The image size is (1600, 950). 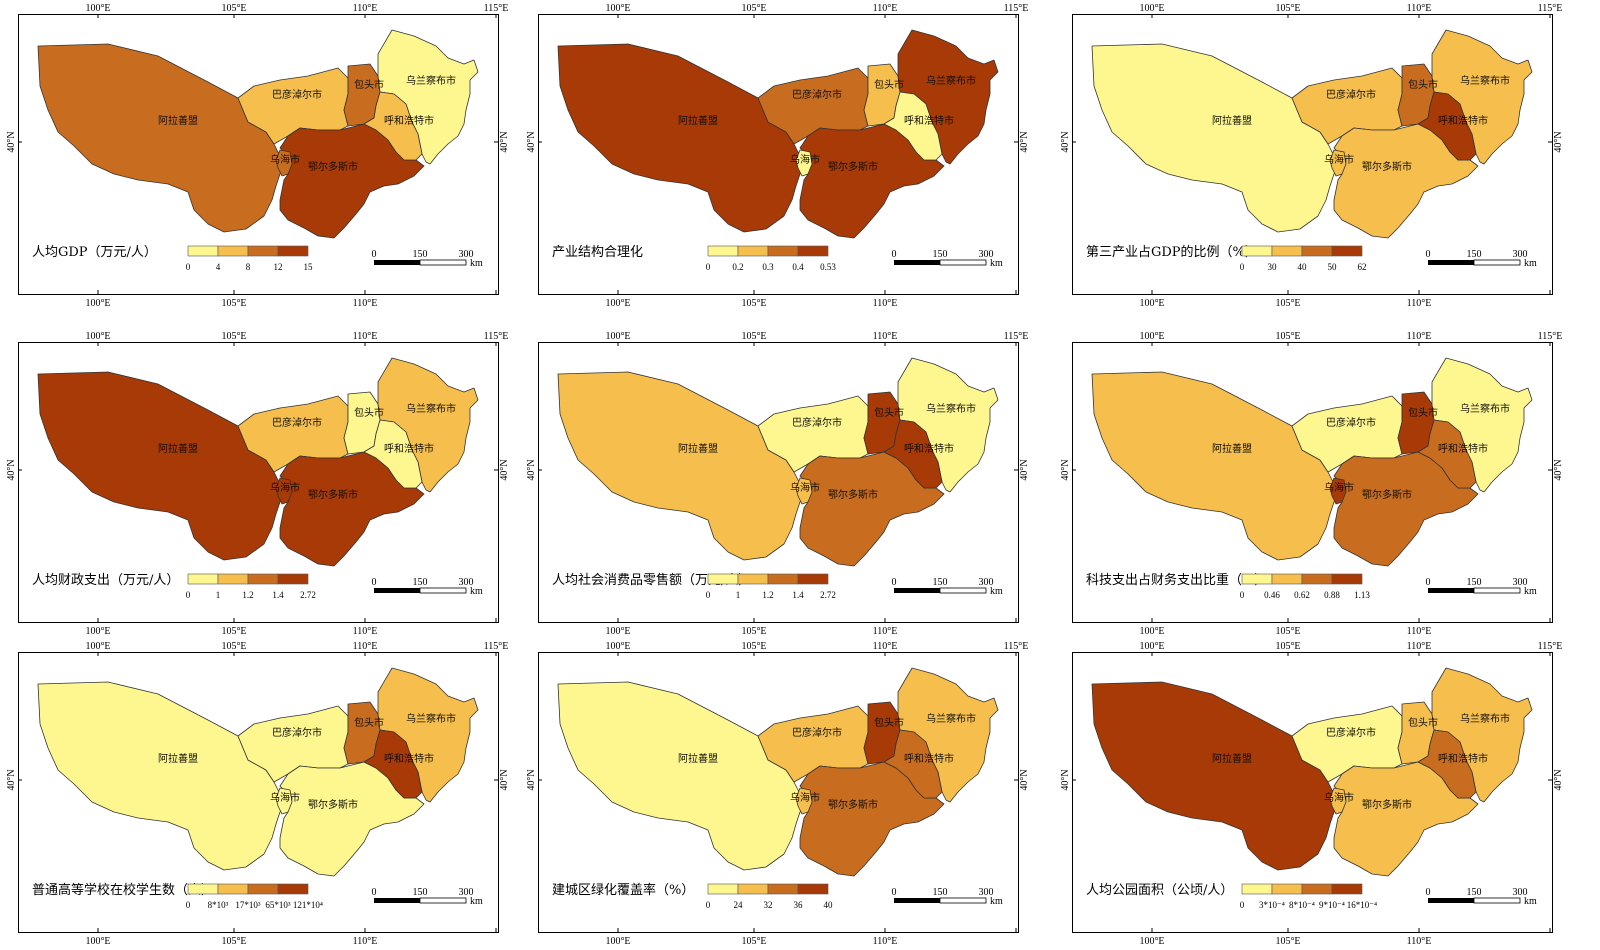 What do you see at coordinates (178, 120) in the screenshot?
I see `region-label-alashan: 阿拉善盟` at bounding box center [178, 120].